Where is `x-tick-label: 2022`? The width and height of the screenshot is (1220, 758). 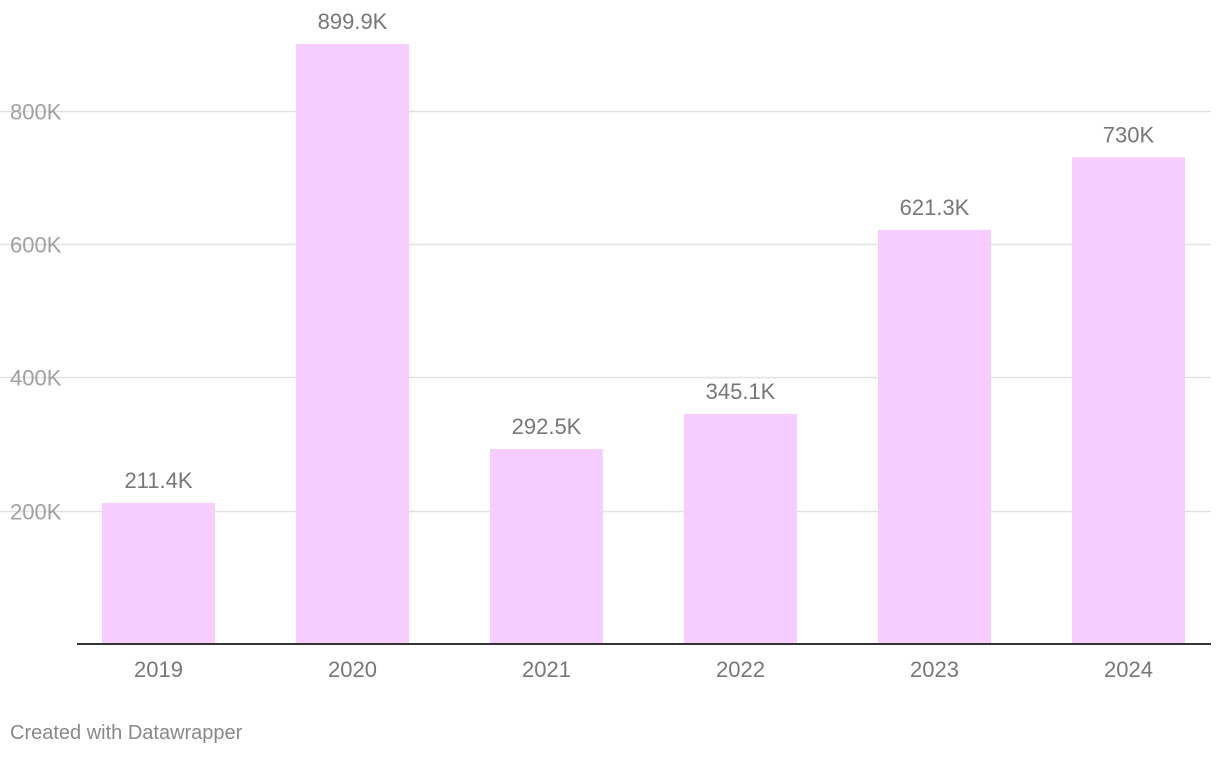 x-tick-label: 2022 is located at coordinates (740, 669).